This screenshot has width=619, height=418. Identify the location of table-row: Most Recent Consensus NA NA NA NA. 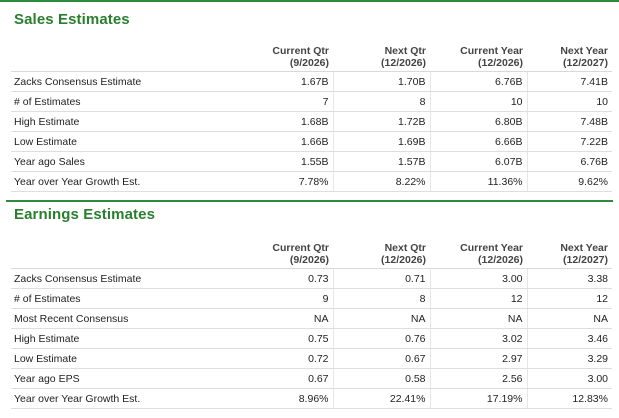
(311, 318).